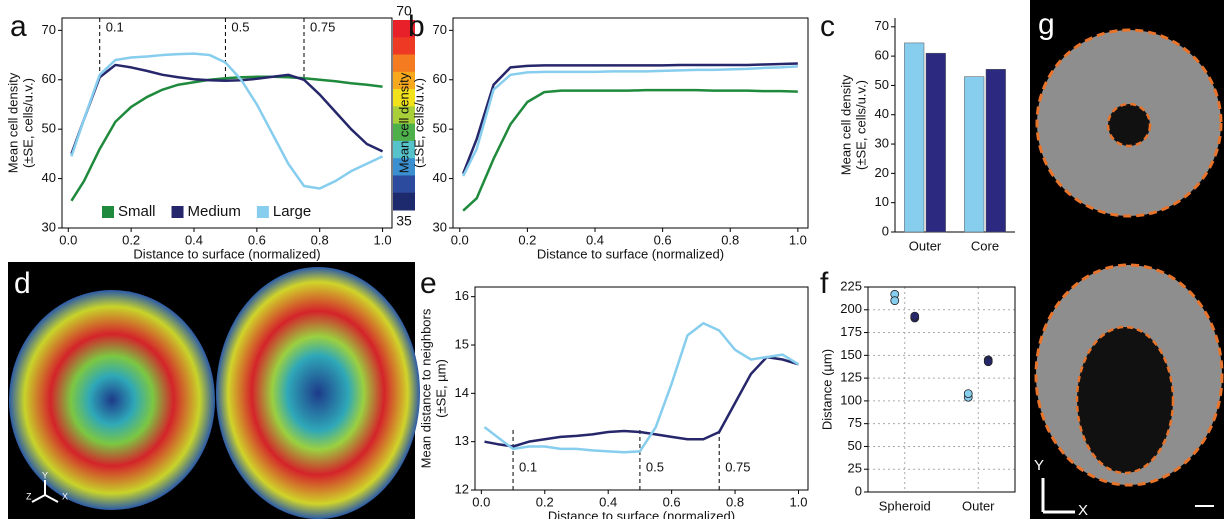 The height and width of the screenshot is (524, 1224). What do you see at coordinates (416, 26) in the screenshot?
I see `panel-label: b` at bounding box center [416, 26].